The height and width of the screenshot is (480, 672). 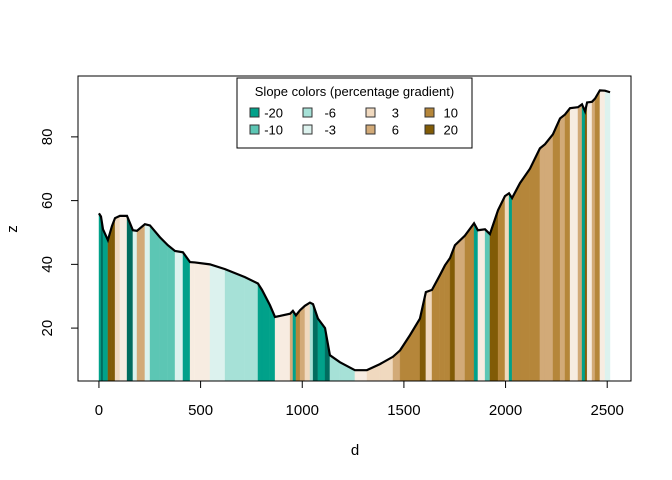 What do you see at coordinates (359, 399) in the screenshot?
I see `x-axis: 0 500 1000 1500 2000 2500` at bounding box center [359, 399].